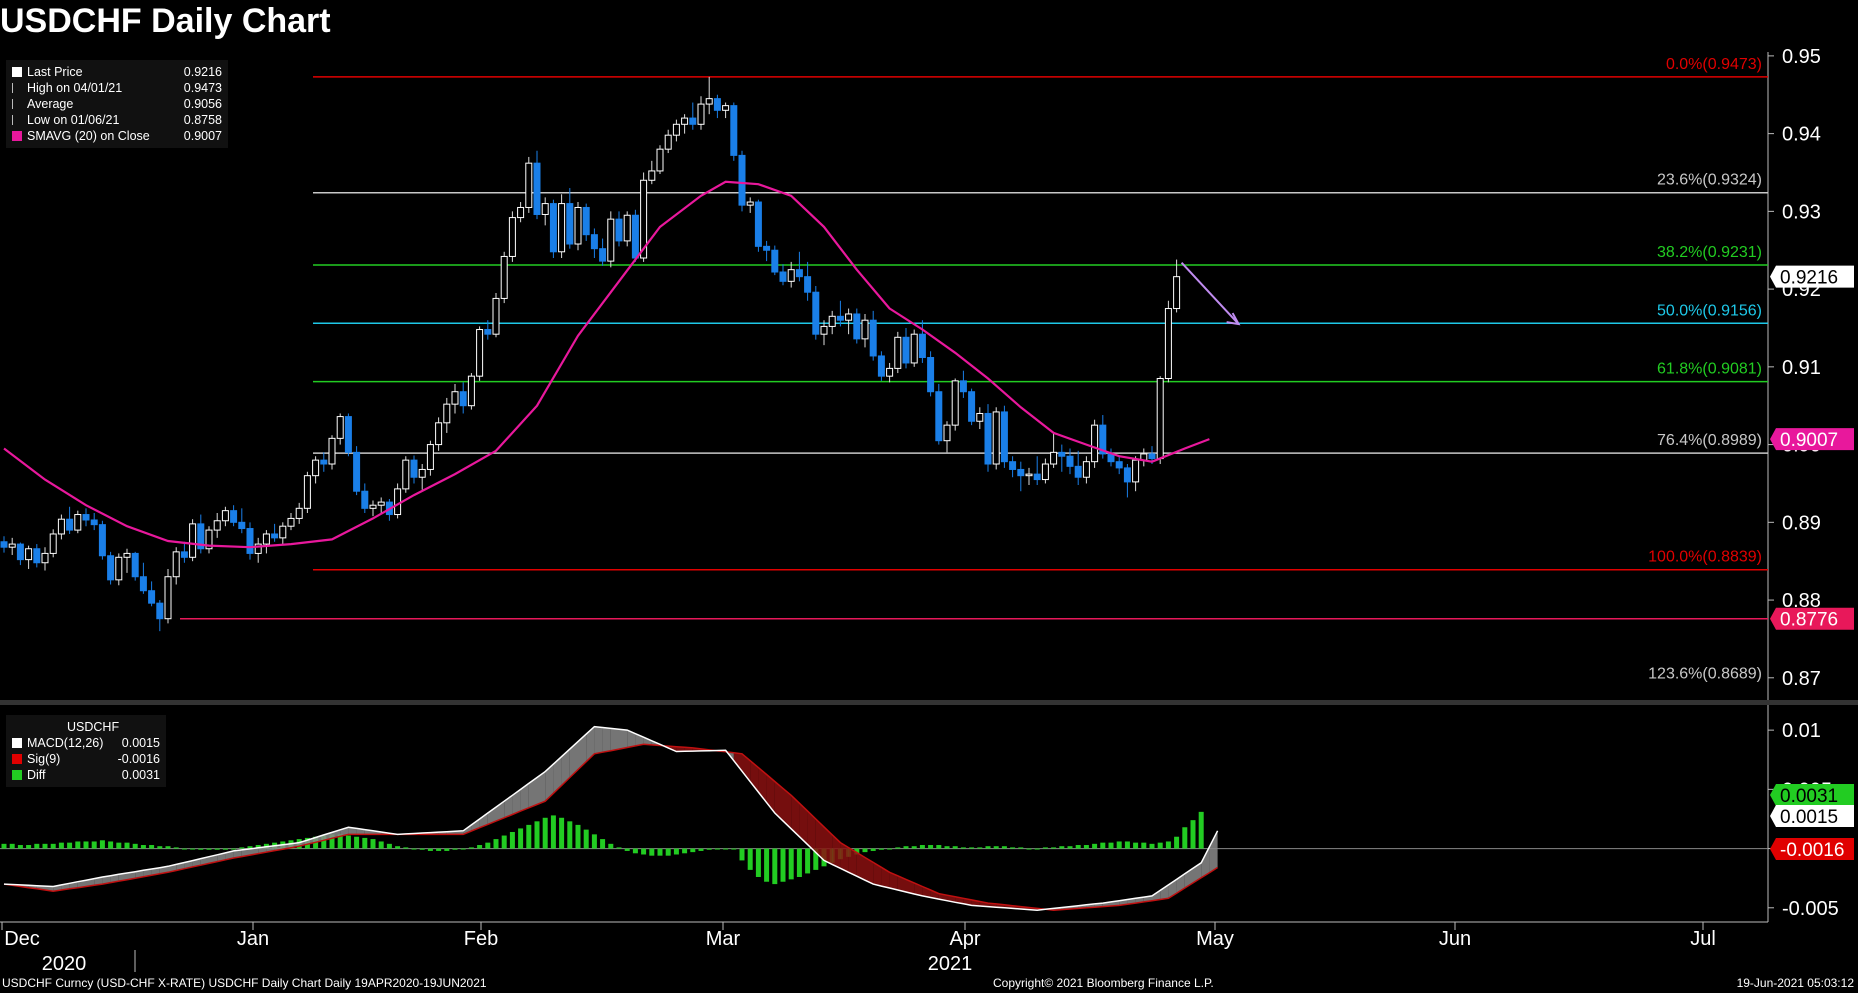  I want to click on month-label: Jun, so click(1455, 939).